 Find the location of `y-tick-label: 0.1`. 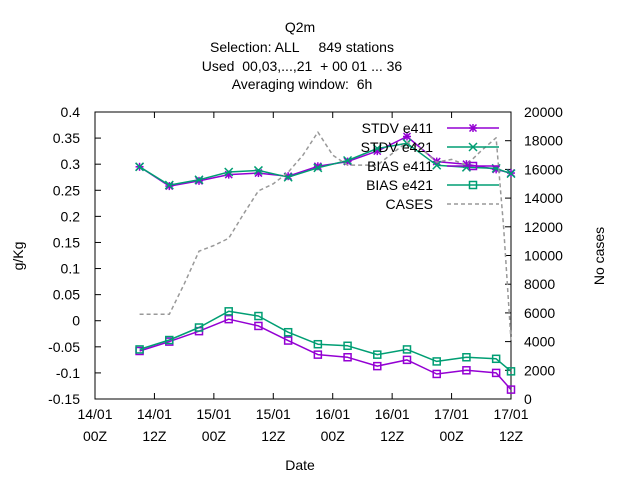

y-tick-label: 0.1 is located at coordinates (71, 269).